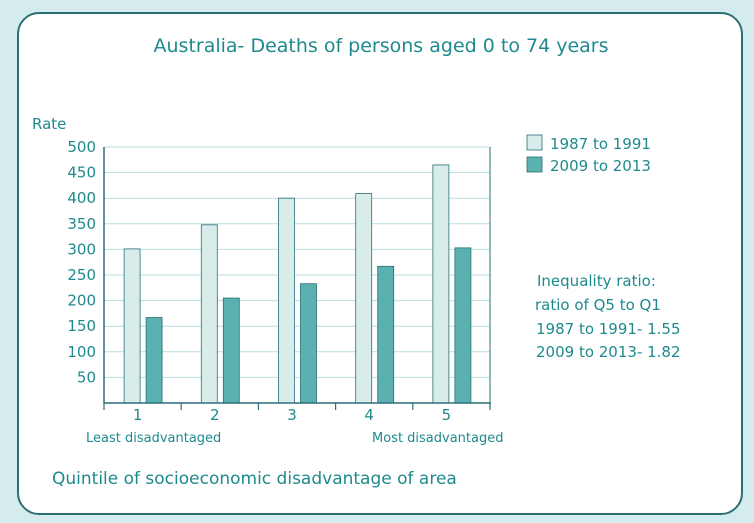 The image size is (754, 523). Describe the element at coordinates (81, 275) in the screenshot. I see `y-tick-label-250: 250` at that location.